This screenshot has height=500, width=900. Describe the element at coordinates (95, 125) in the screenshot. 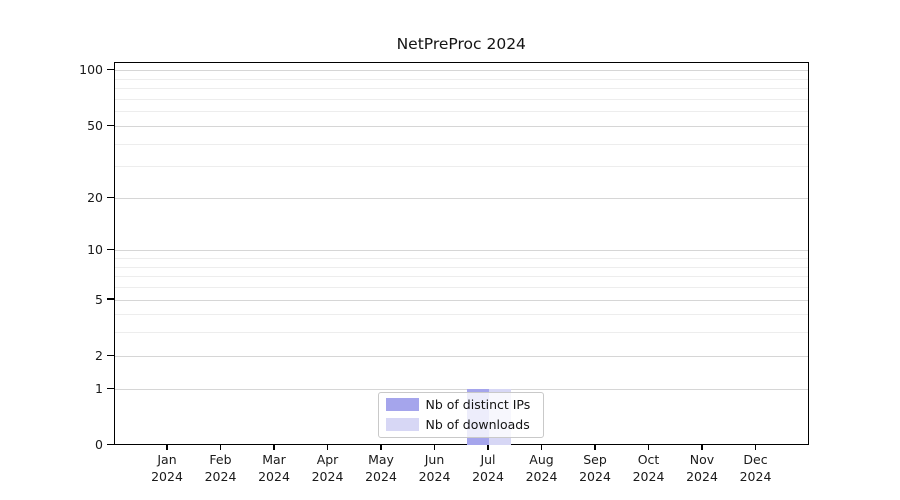

I see `y-tick-label: 50` at that location.